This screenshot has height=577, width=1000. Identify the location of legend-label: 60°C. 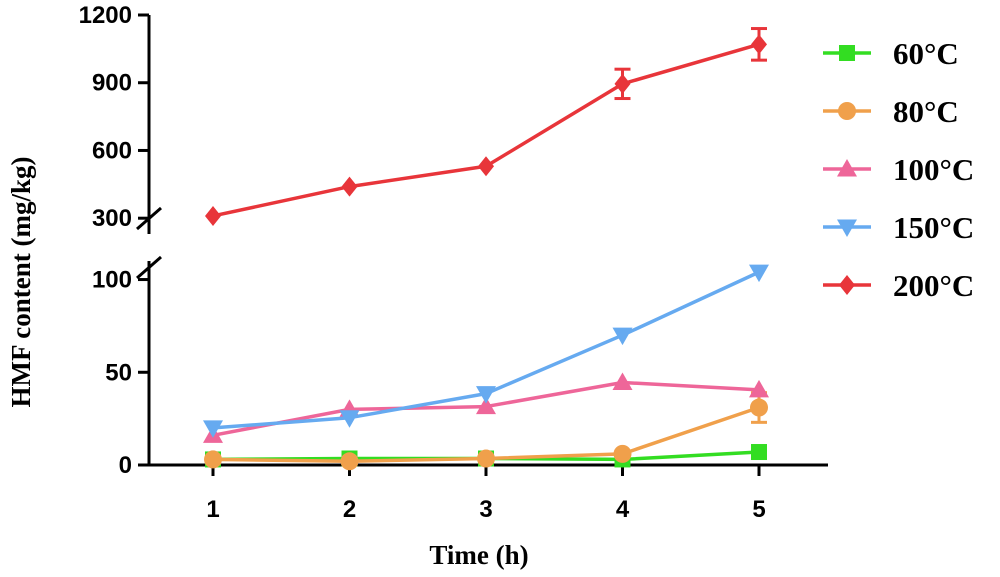
(926, 53).